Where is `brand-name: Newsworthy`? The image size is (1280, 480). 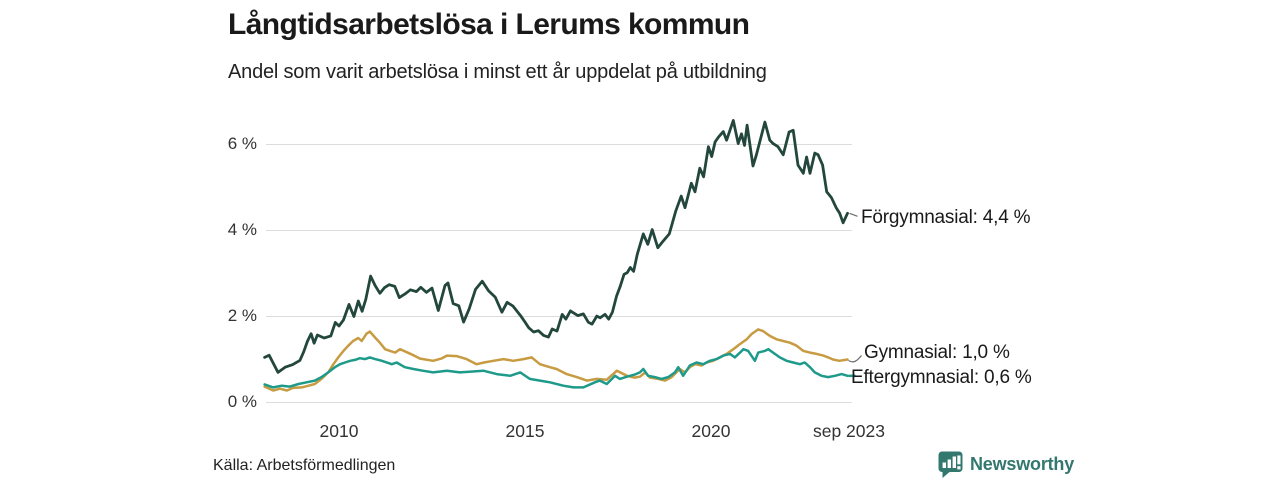 brand-name: Newsworthy is located at coordinates (1022, 464).